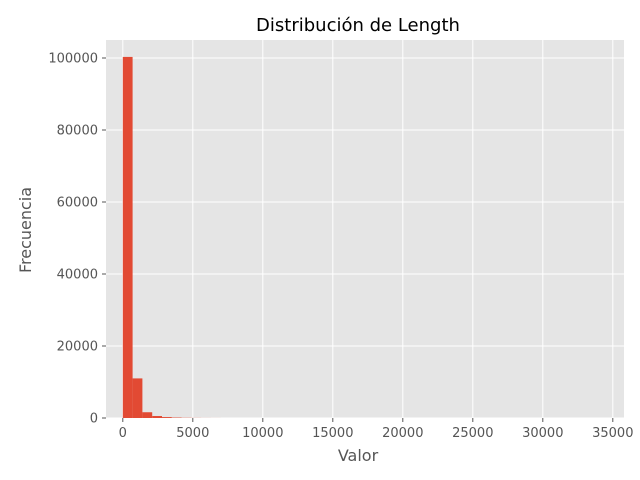 The height and width of the screenshot is (480, 640). Describe the element at coordinates (358, 455) in the screenshot. I see `x-axis-label: Valor` at that location.